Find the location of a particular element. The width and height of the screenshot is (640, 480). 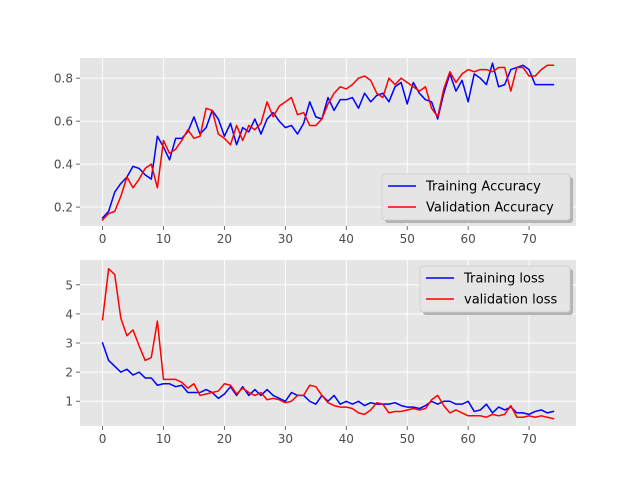

y-tick-label: 0.2 is located at coordinates (63, 208).